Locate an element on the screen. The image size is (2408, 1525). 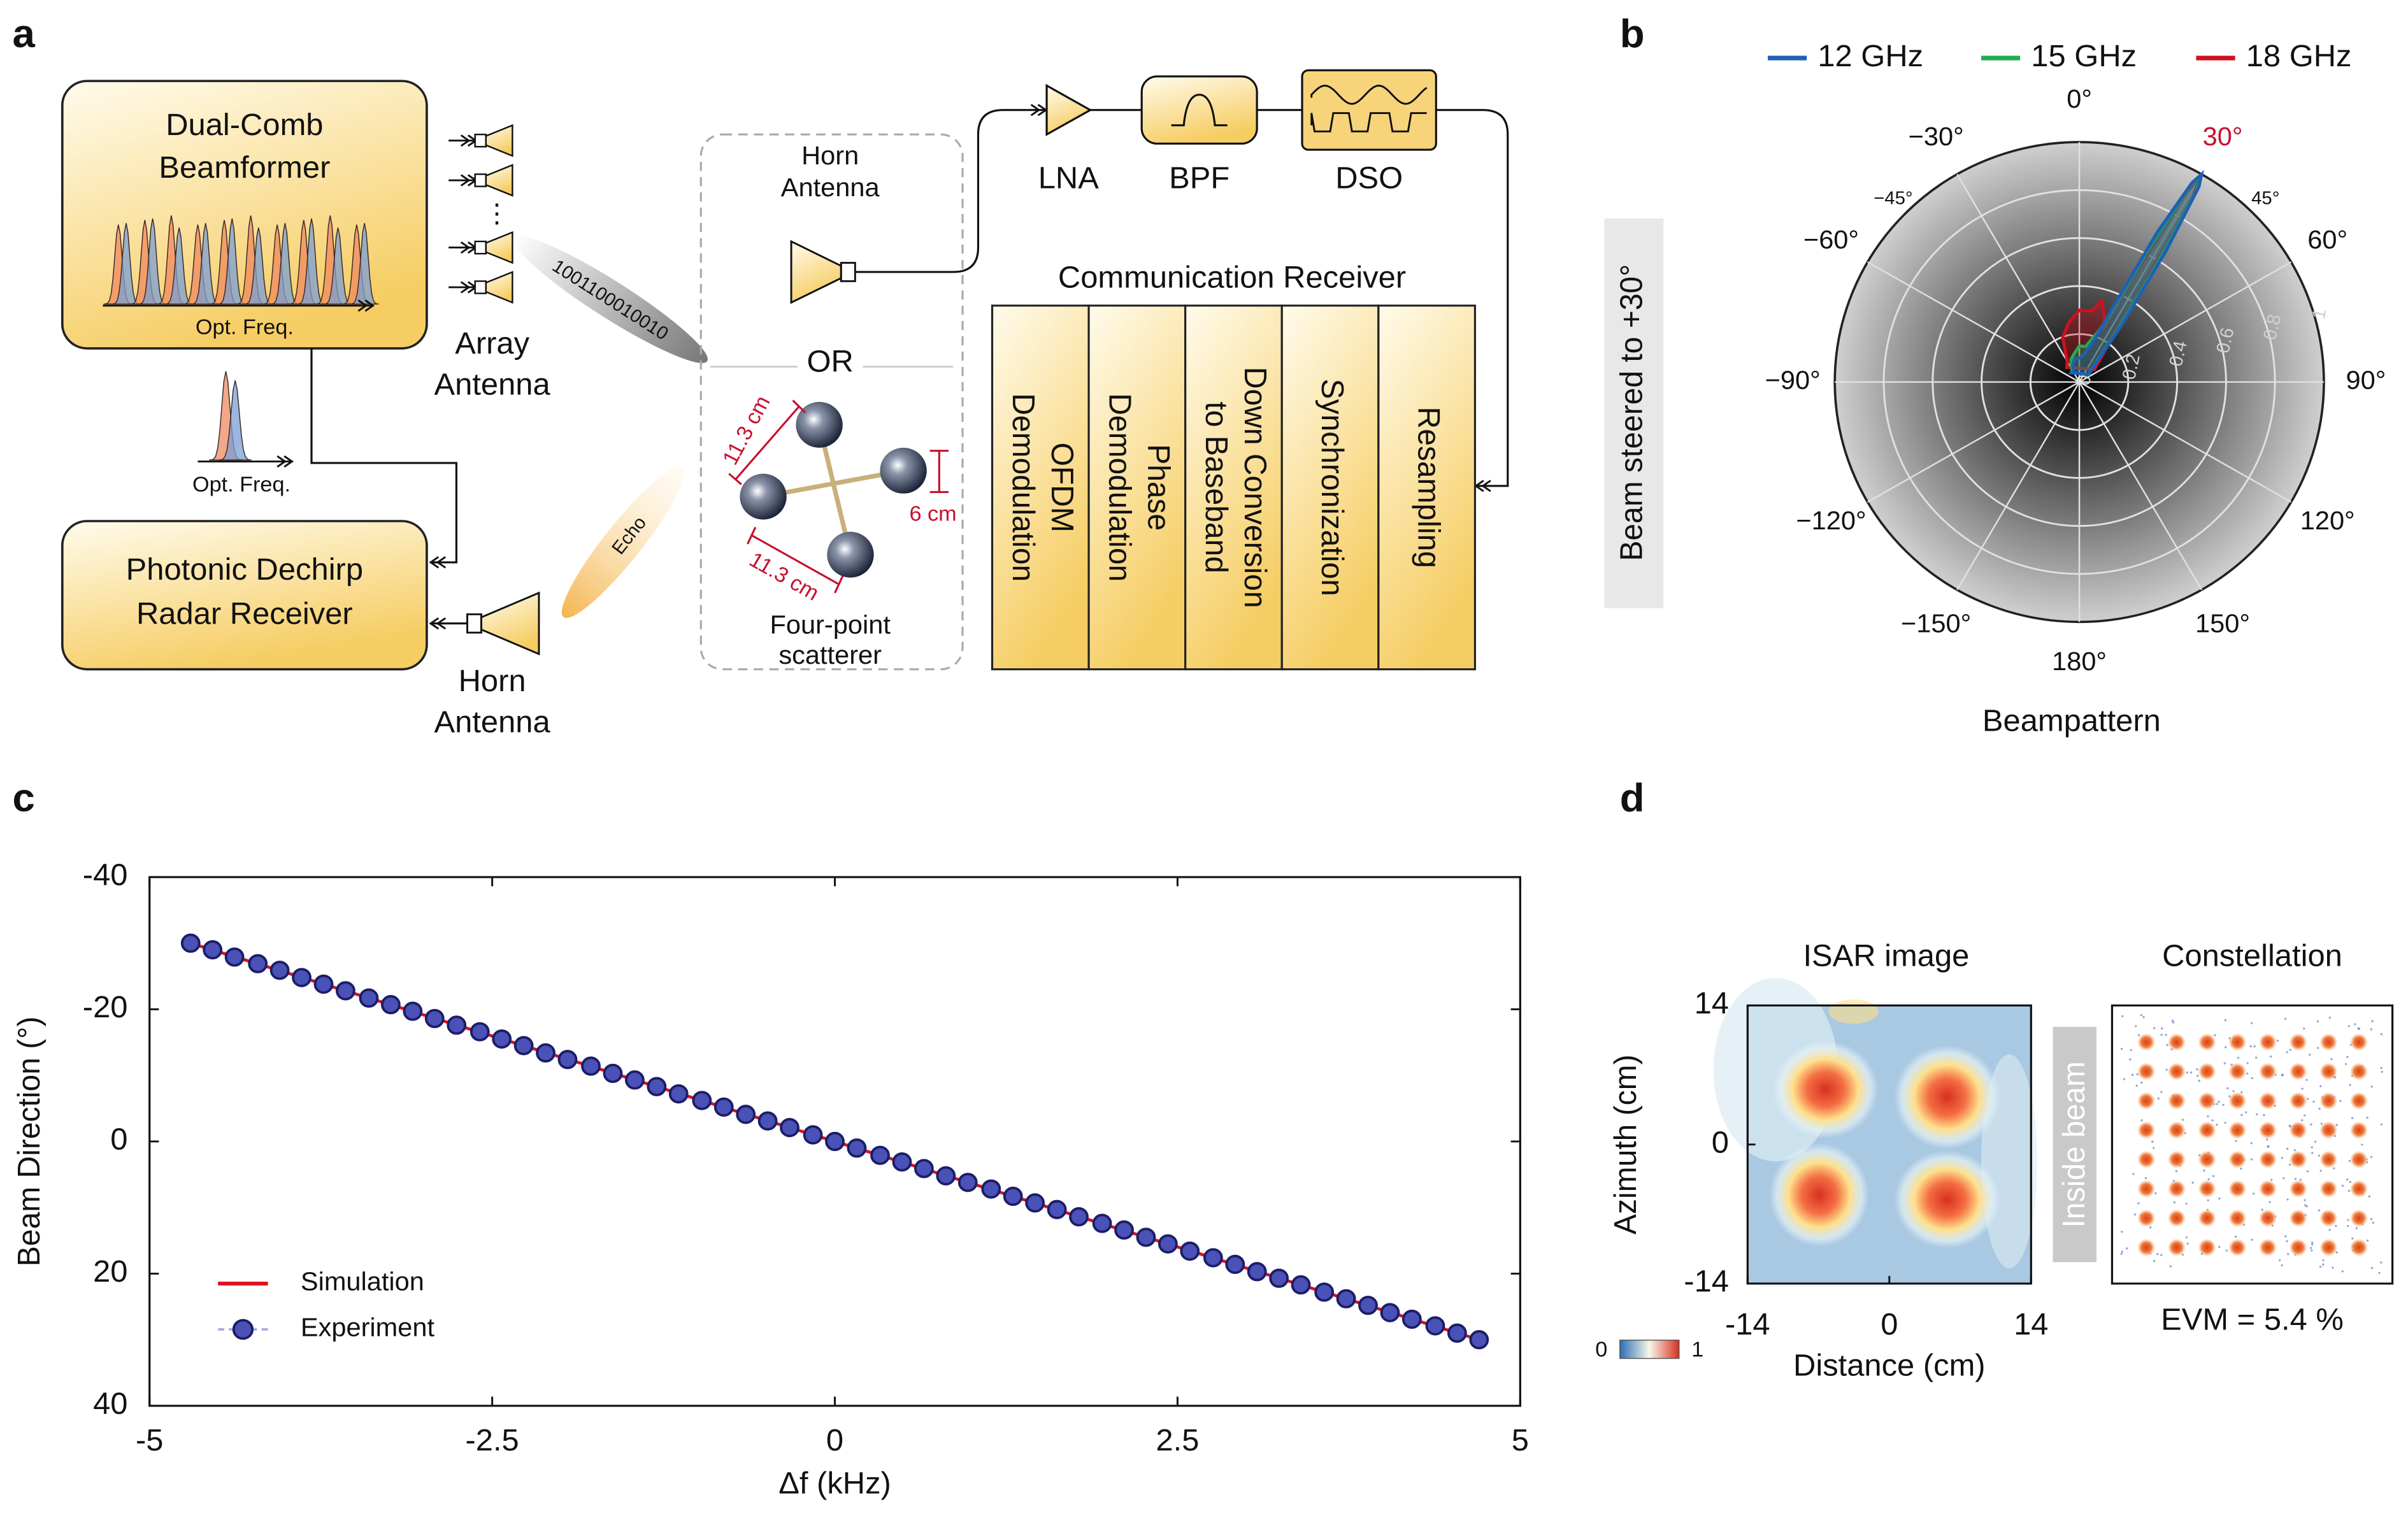
dimension is located at coordinates (795, 560).